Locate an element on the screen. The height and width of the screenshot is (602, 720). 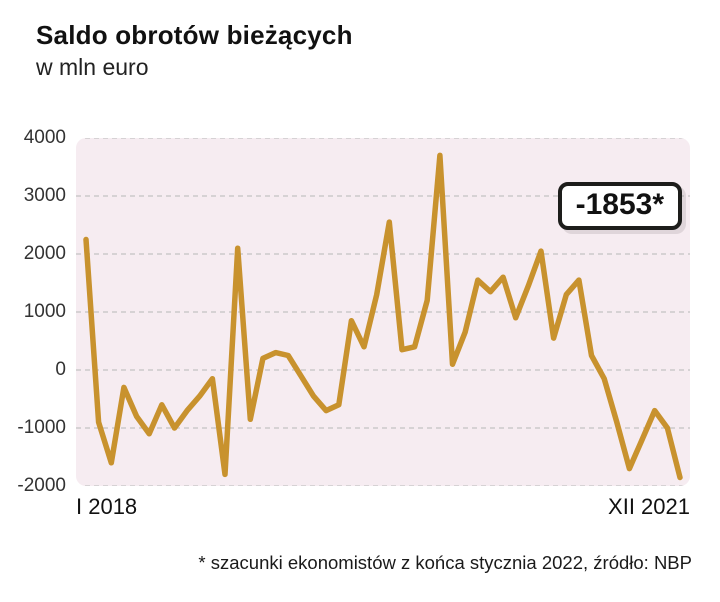
y-axis-tick-label: -1000 is located at coordinates (41, 427).